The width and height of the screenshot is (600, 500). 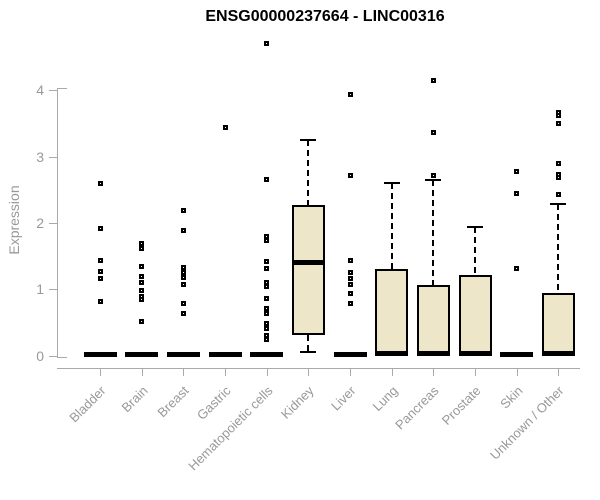 I want to click on x-axis-line, so click(x=318, y=368).